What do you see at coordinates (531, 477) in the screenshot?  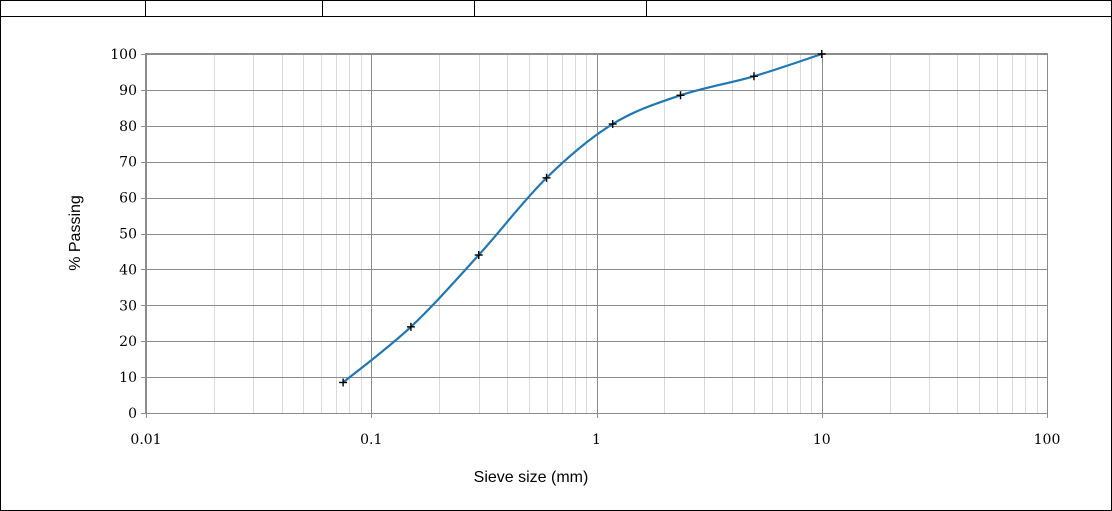 I see `x-axis-title: Sieve size (mm)` at bounding box center [531, 477].